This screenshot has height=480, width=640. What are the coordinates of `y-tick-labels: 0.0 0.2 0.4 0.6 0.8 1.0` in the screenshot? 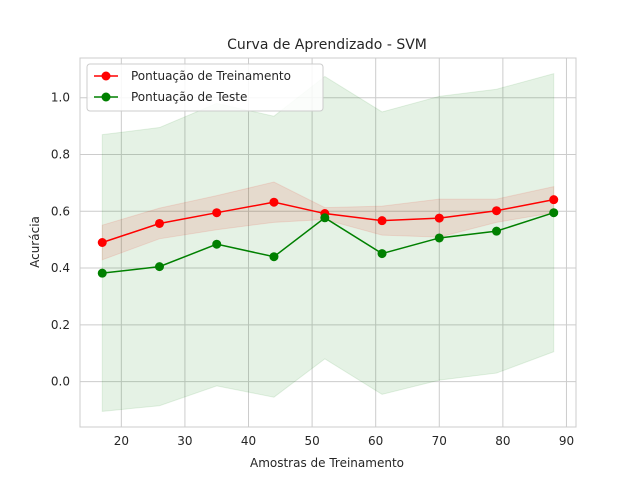 It's located at (60, 240).